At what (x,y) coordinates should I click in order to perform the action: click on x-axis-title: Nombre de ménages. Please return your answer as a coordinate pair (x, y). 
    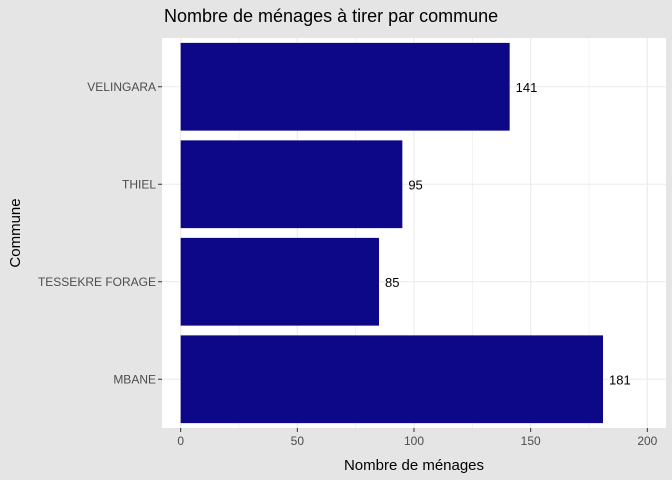
    Looking at the image, I should click on (414, 465).